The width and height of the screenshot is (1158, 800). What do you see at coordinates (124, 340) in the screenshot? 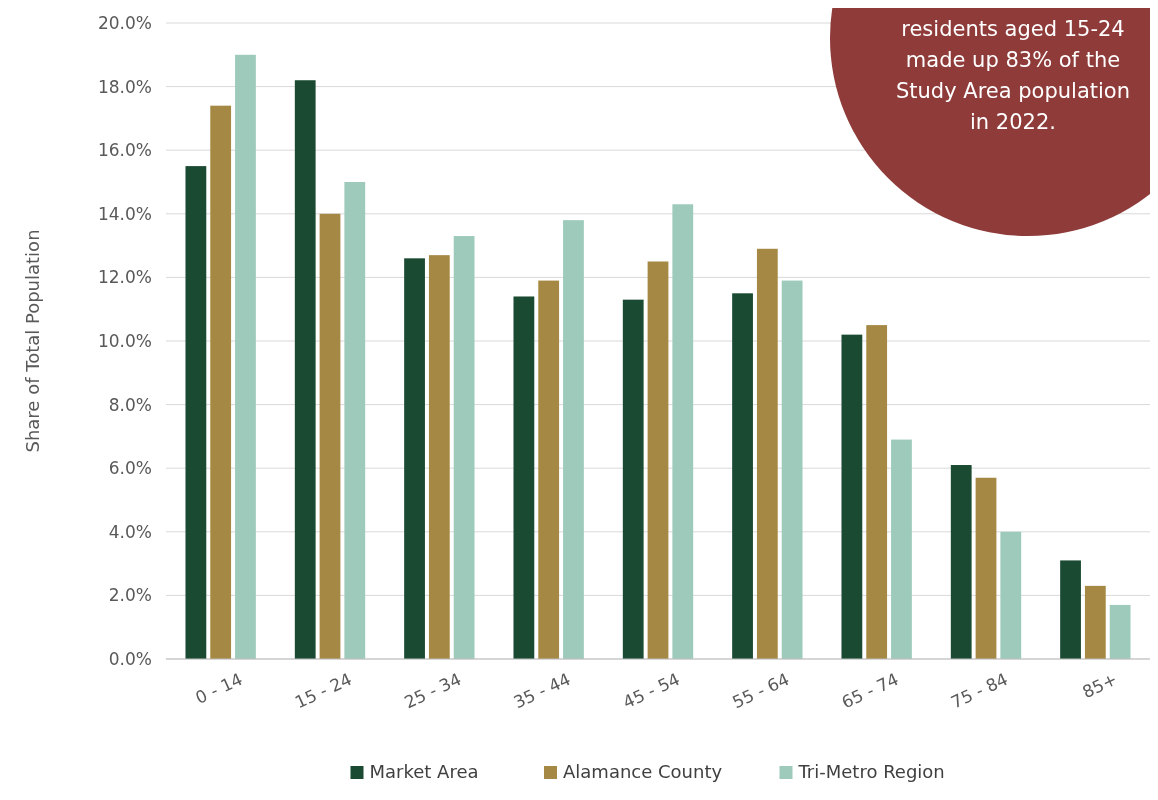
I see `y-tick-label: 10.0%` at bounding box center [124, 340].